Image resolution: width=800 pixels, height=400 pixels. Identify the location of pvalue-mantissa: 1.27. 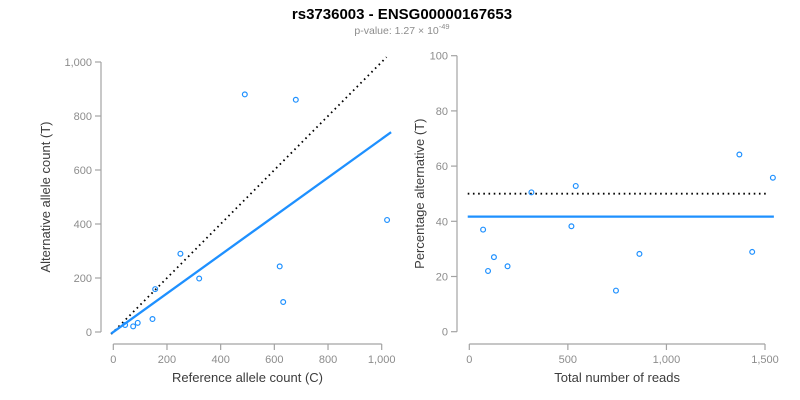
(405, 31).